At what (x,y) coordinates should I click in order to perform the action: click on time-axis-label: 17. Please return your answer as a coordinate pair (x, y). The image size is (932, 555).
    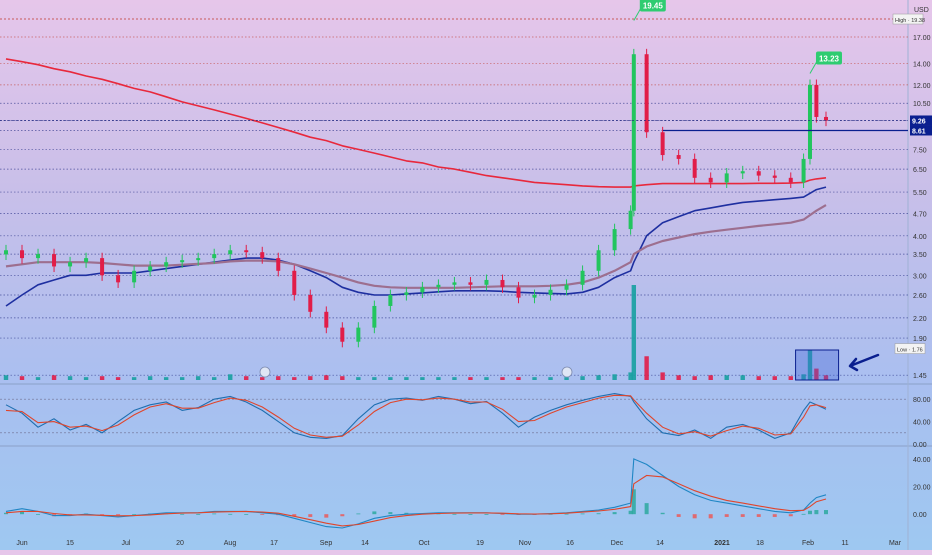
    Looking at the image, I should click on (274, 543).